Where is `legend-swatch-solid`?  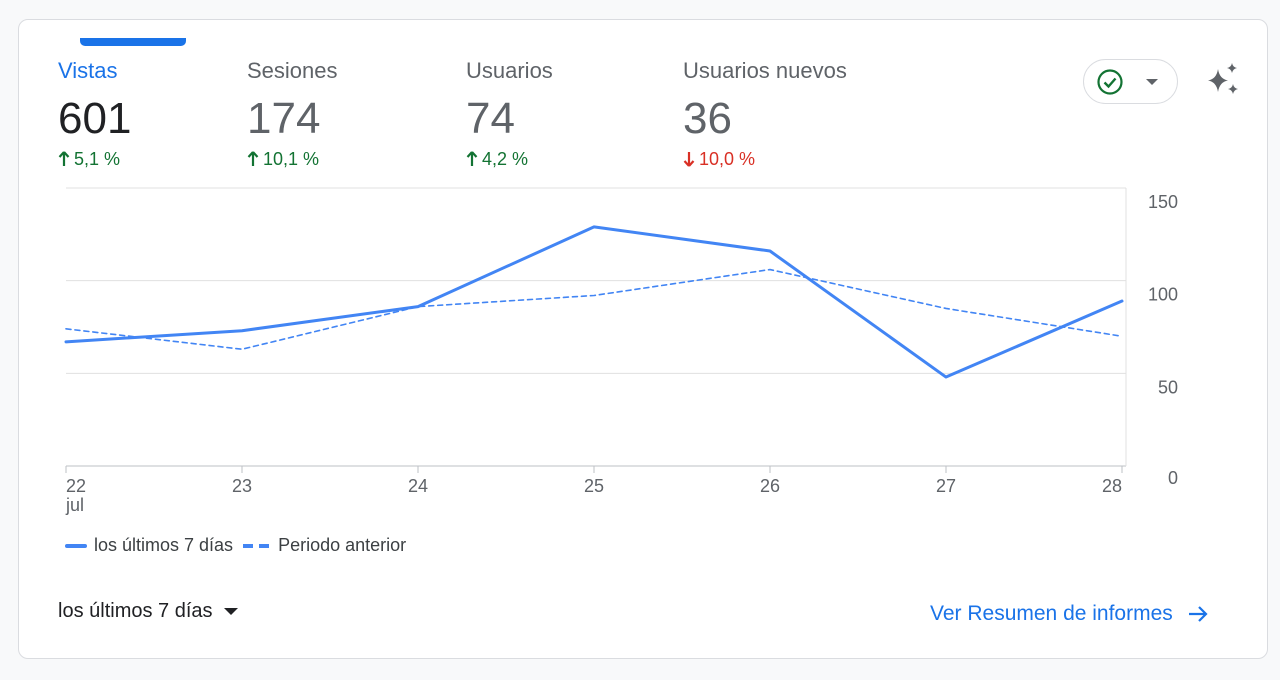 legend-swatch-solid is located at coordinates (76, 545).